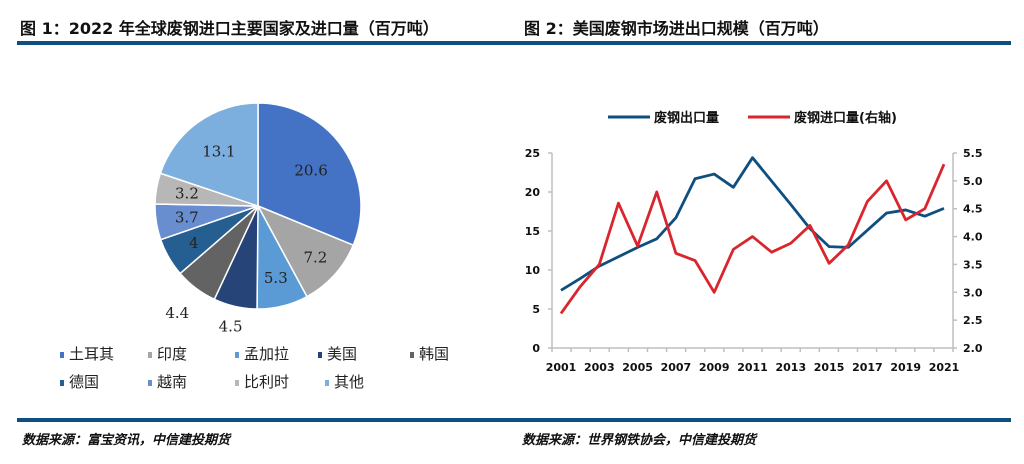  Describe the element at coordinates (536, 309) in the screenshot. I see `left-y-tick-label: 5` at that location.